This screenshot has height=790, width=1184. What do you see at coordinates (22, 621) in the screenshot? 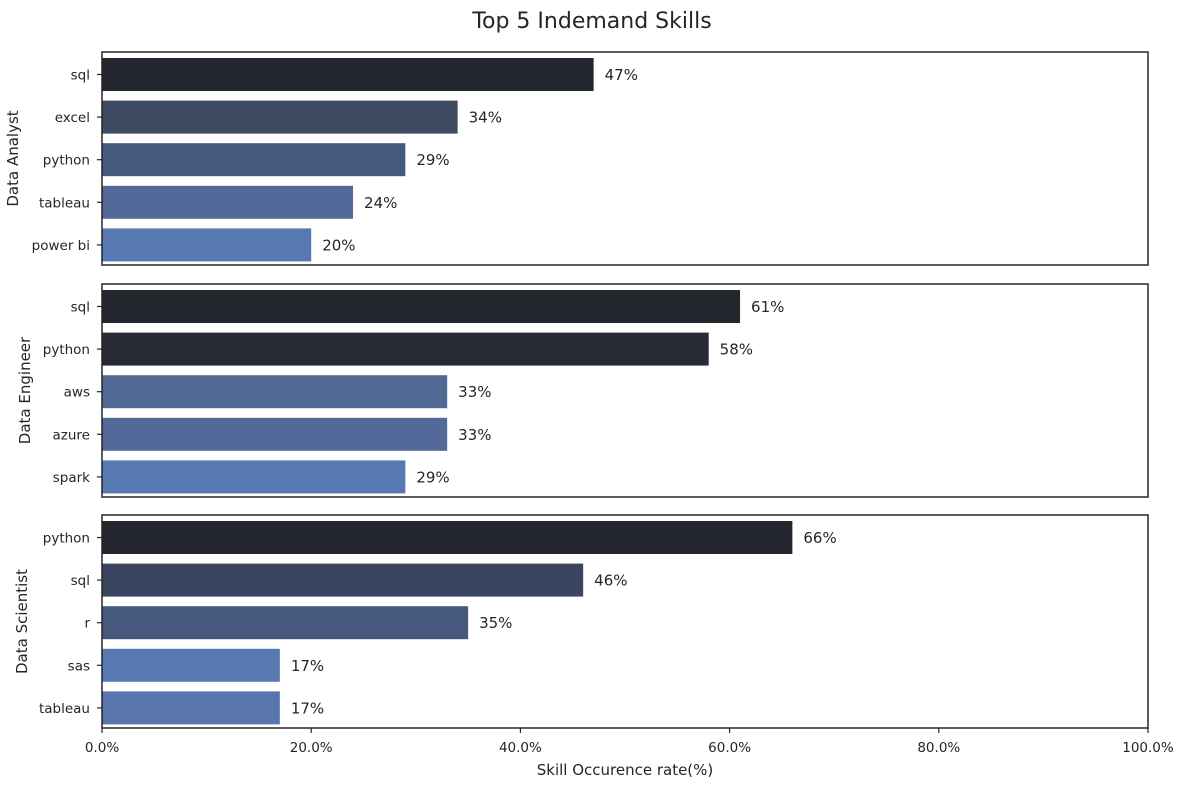
I see `y-axis-label: Data Scientist` at bounding box center [22, 621].